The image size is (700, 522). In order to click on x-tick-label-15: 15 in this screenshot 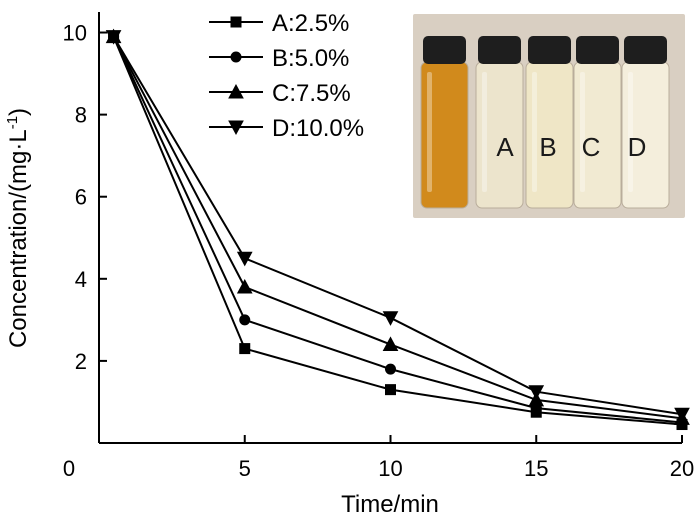, I will do `click(536, 468)`.